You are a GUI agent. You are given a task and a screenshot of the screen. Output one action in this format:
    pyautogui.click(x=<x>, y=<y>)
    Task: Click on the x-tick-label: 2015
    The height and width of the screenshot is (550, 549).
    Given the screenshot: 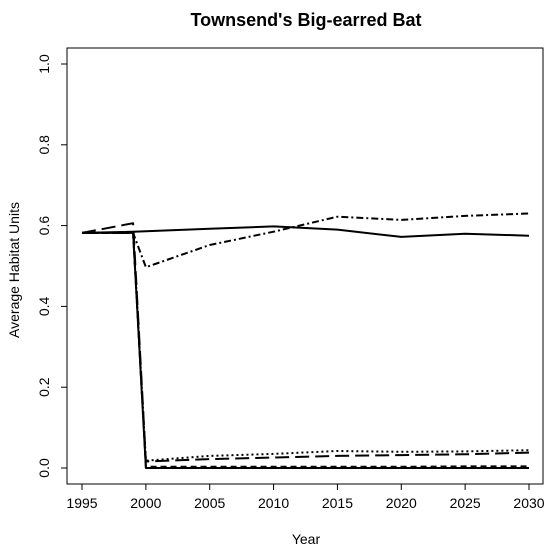 What is the action you would take?
    pyautogui.click(x=337, y=503)
    